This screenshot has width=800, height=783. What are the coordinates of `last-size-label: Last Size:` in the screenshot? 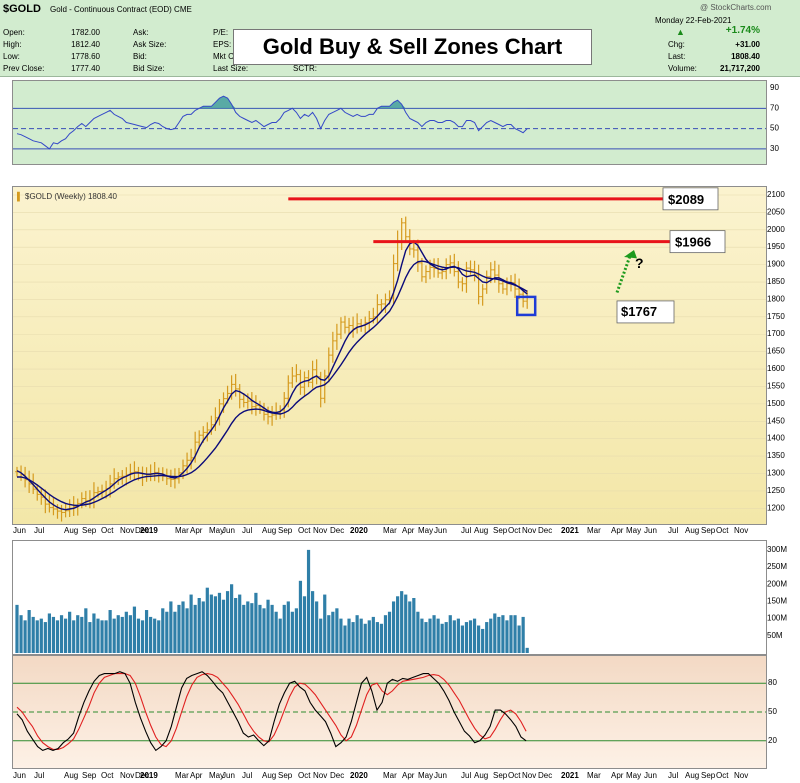 It's located at (231, 68).